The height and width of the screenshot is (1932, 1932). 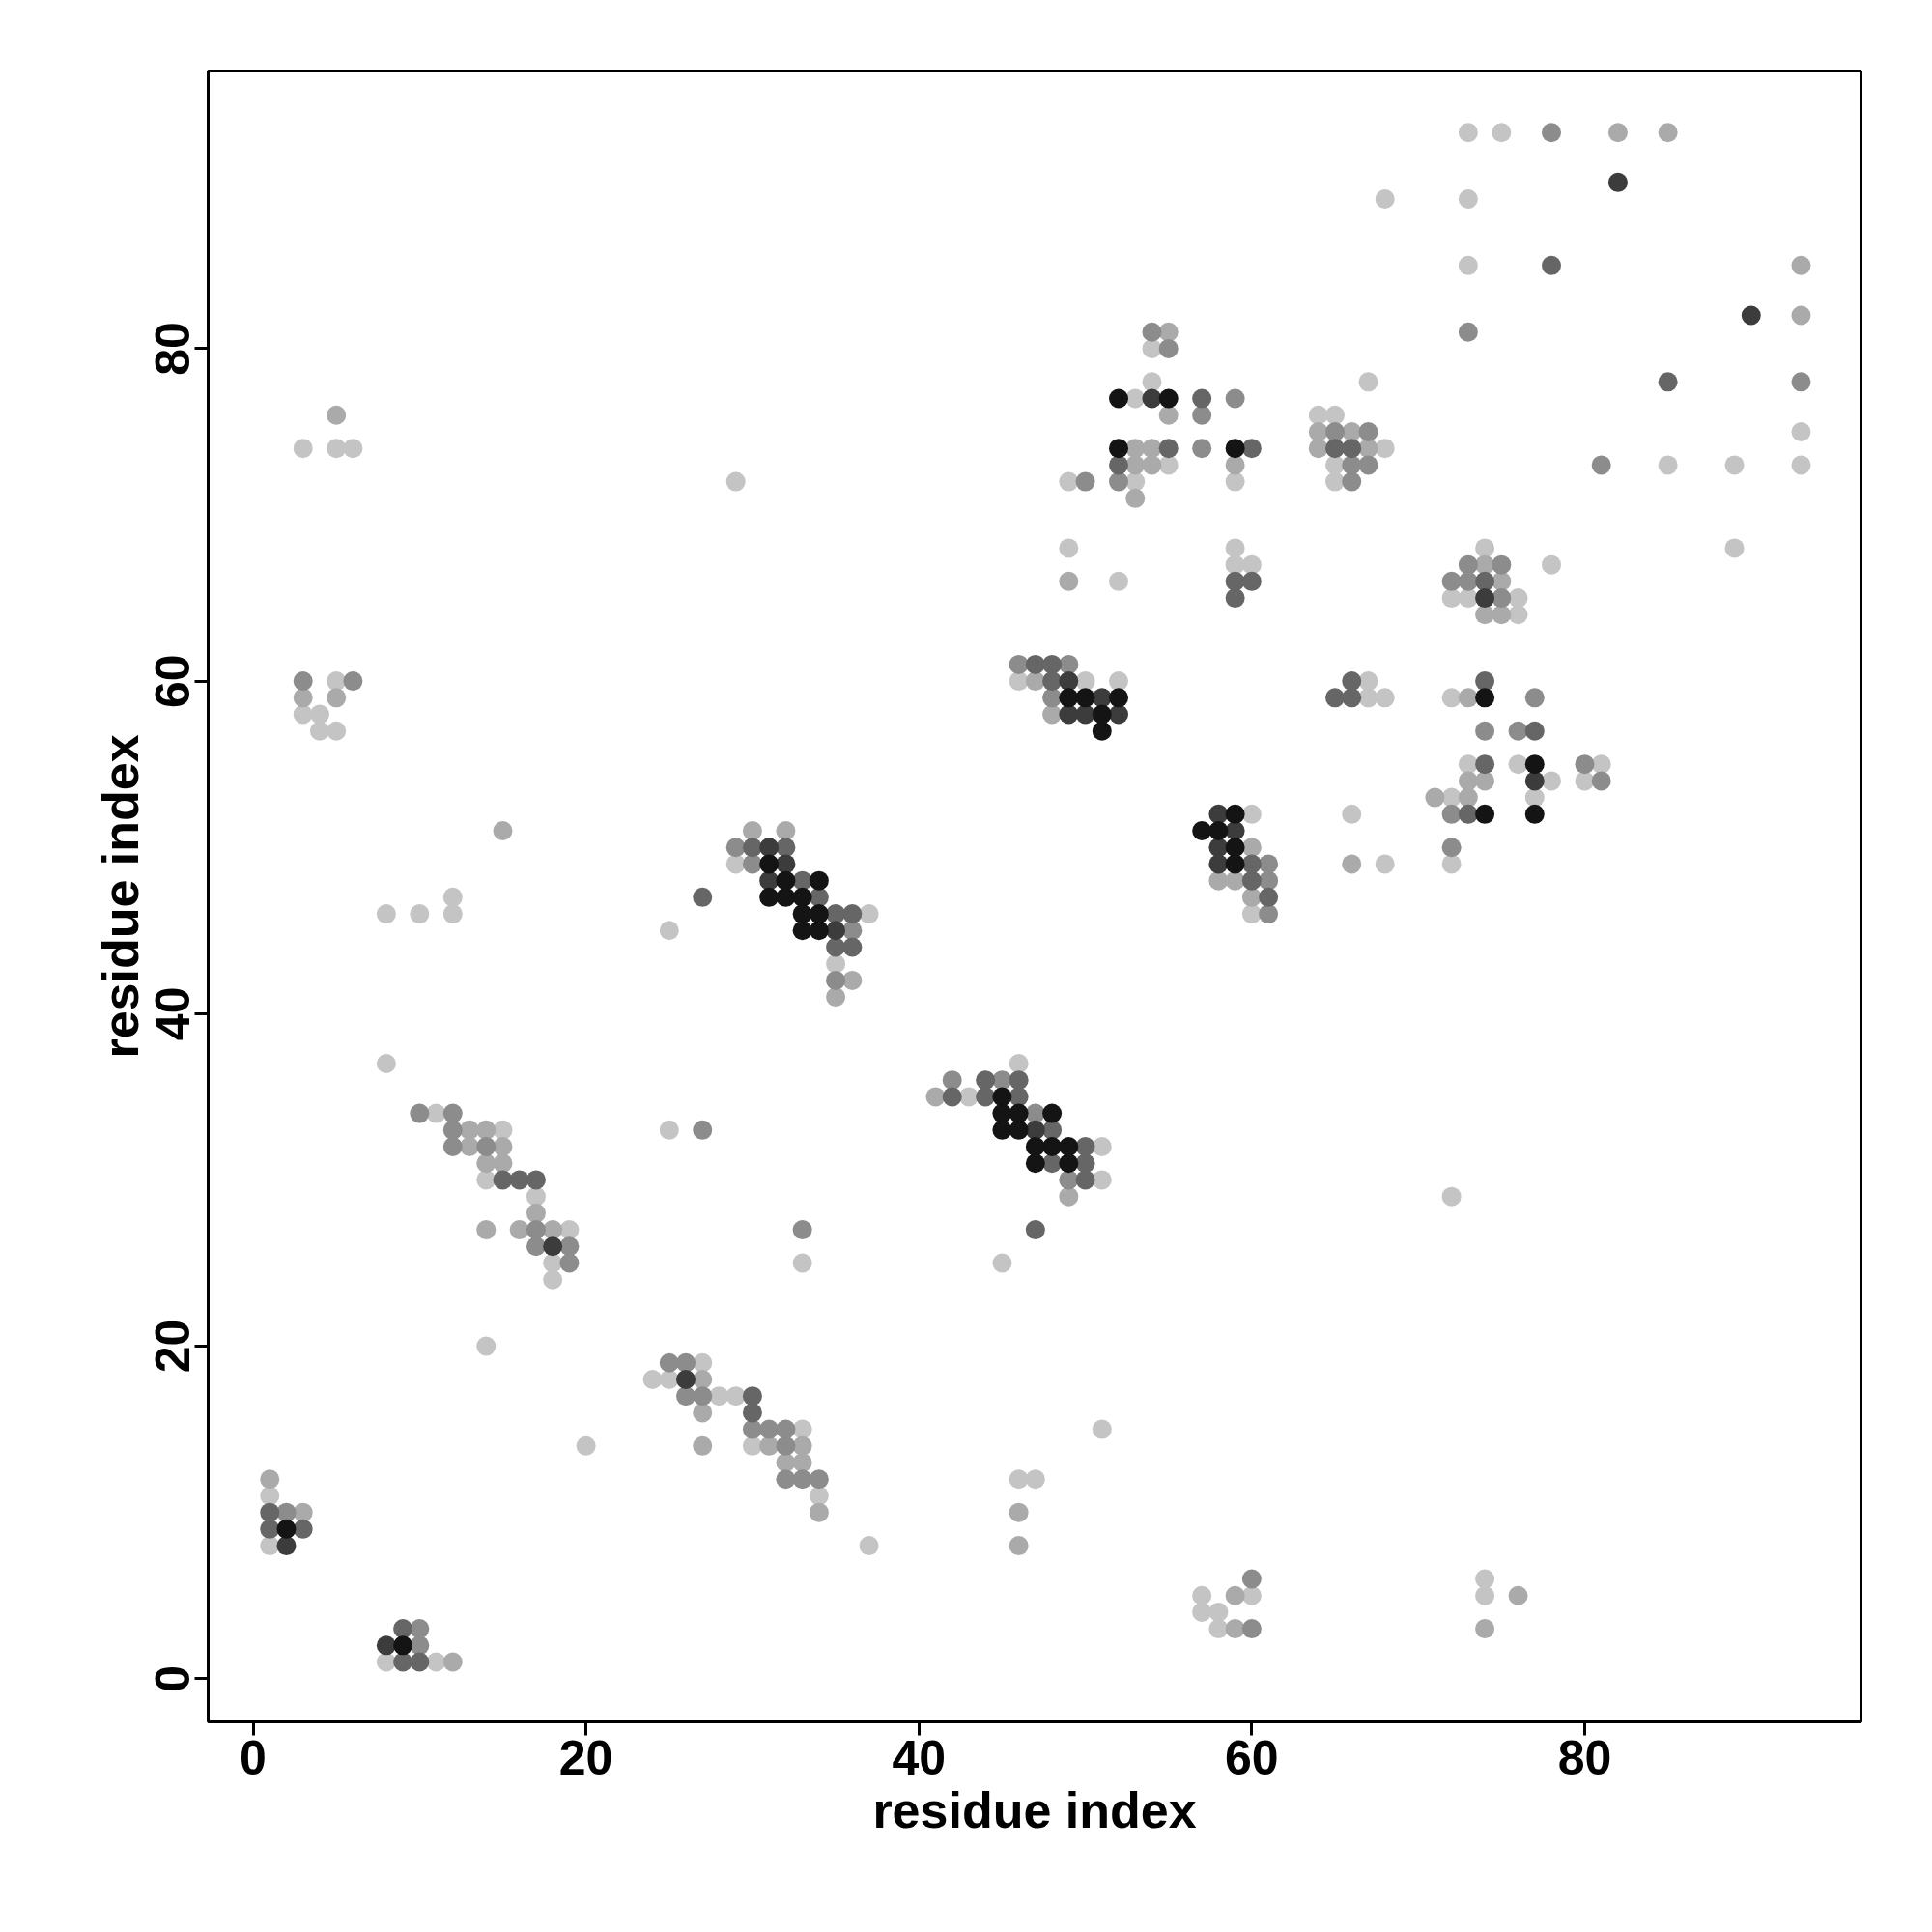 What do you see at coordinates (585, 1757) in the screenshot?
I see `x-tick-label: 20` at bounding box center [585, 1757].